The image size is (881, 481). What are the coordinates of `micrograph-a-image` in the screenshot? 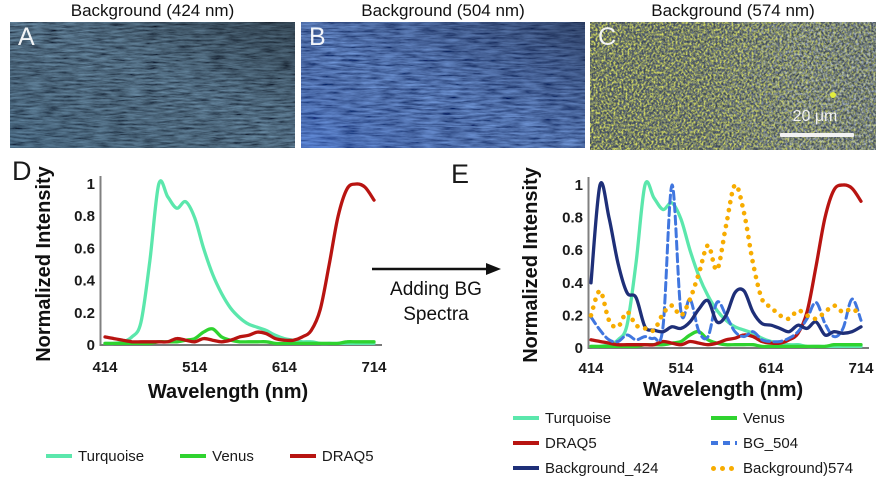 It's located at (152, 85).